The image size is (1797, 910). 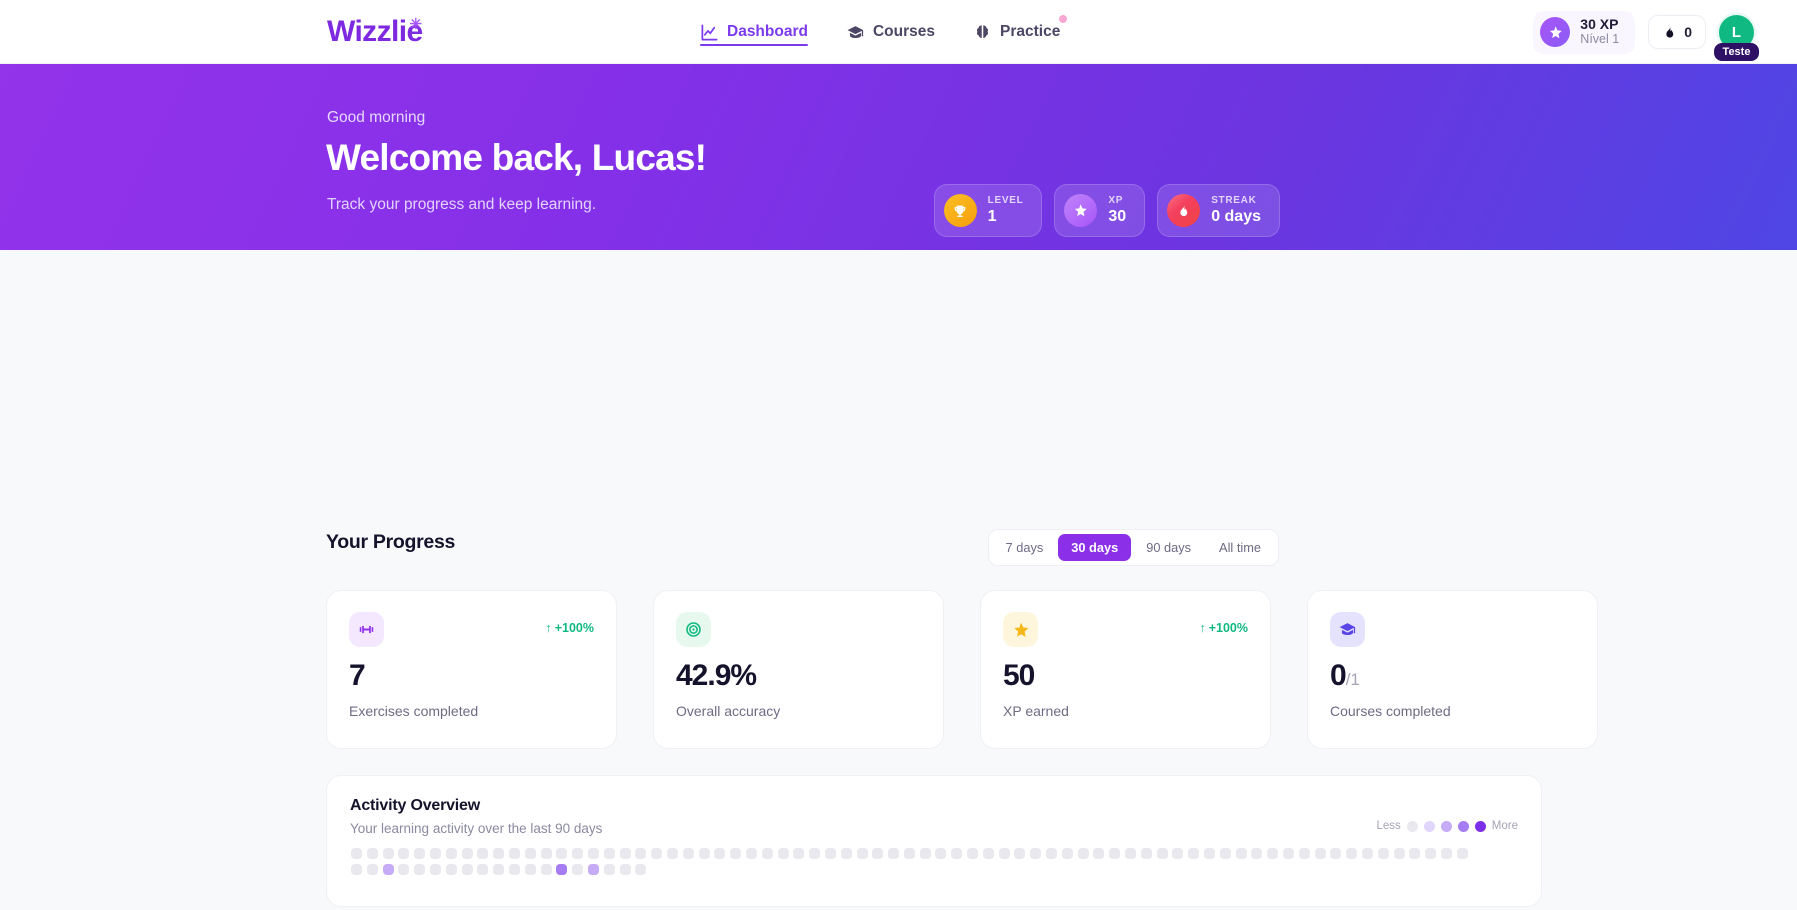 What do you see at coordinates (1584, 32) in the screenshot?
I see `header-xp-pill: 30 XP Nível 1` at bounding box center [1584, 32].